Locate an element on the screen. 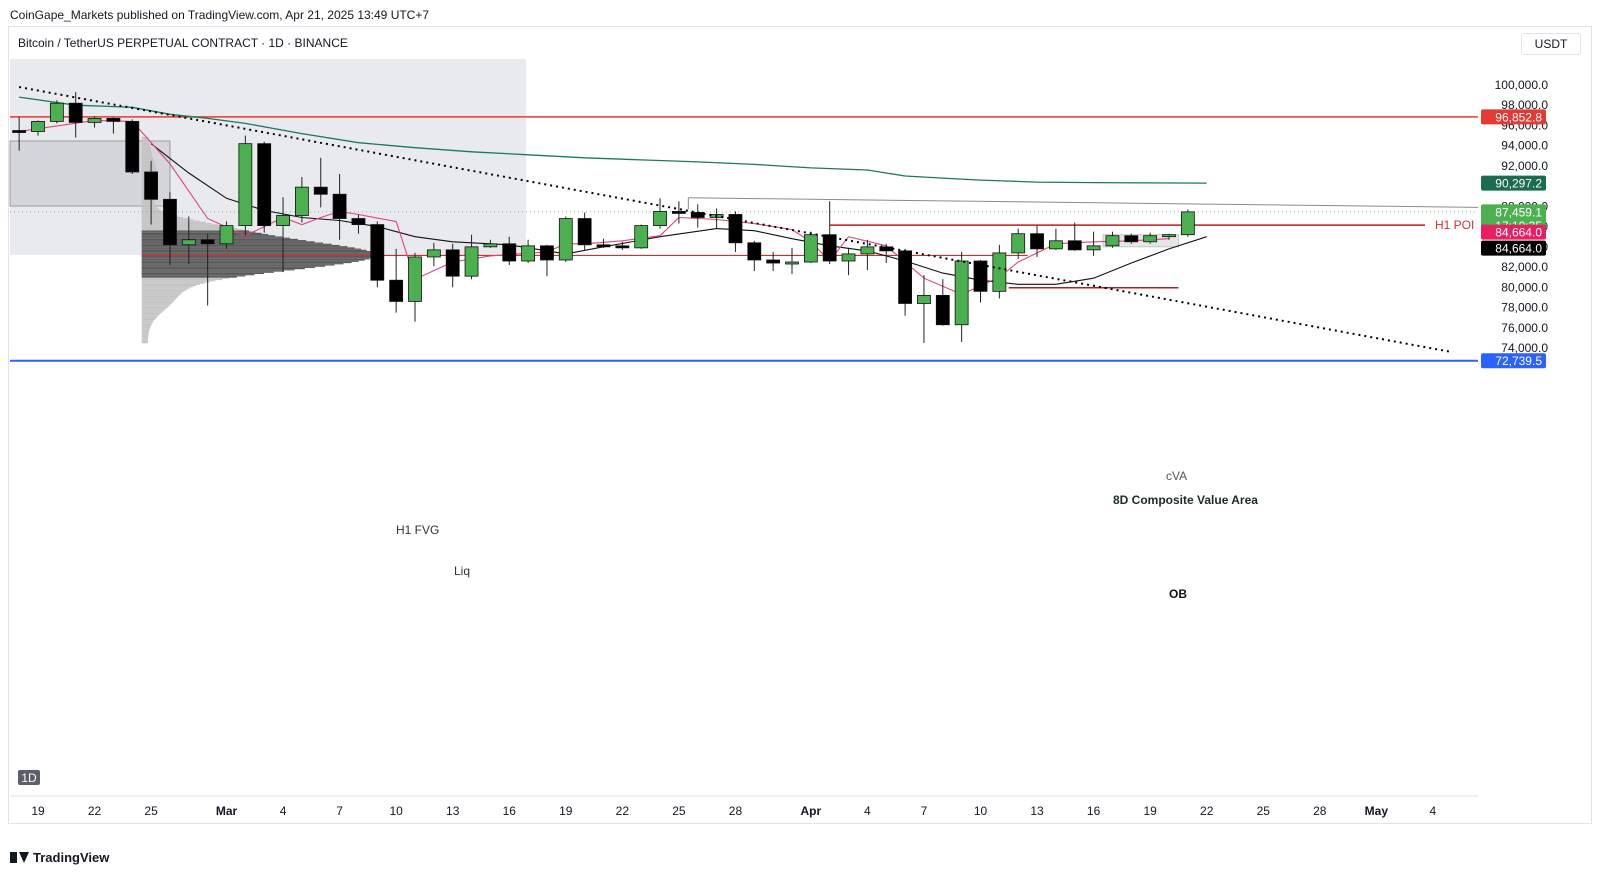 This screenshot has width=1600, height=876. x-tick-label: 4 is located at coordinates (867, 811).